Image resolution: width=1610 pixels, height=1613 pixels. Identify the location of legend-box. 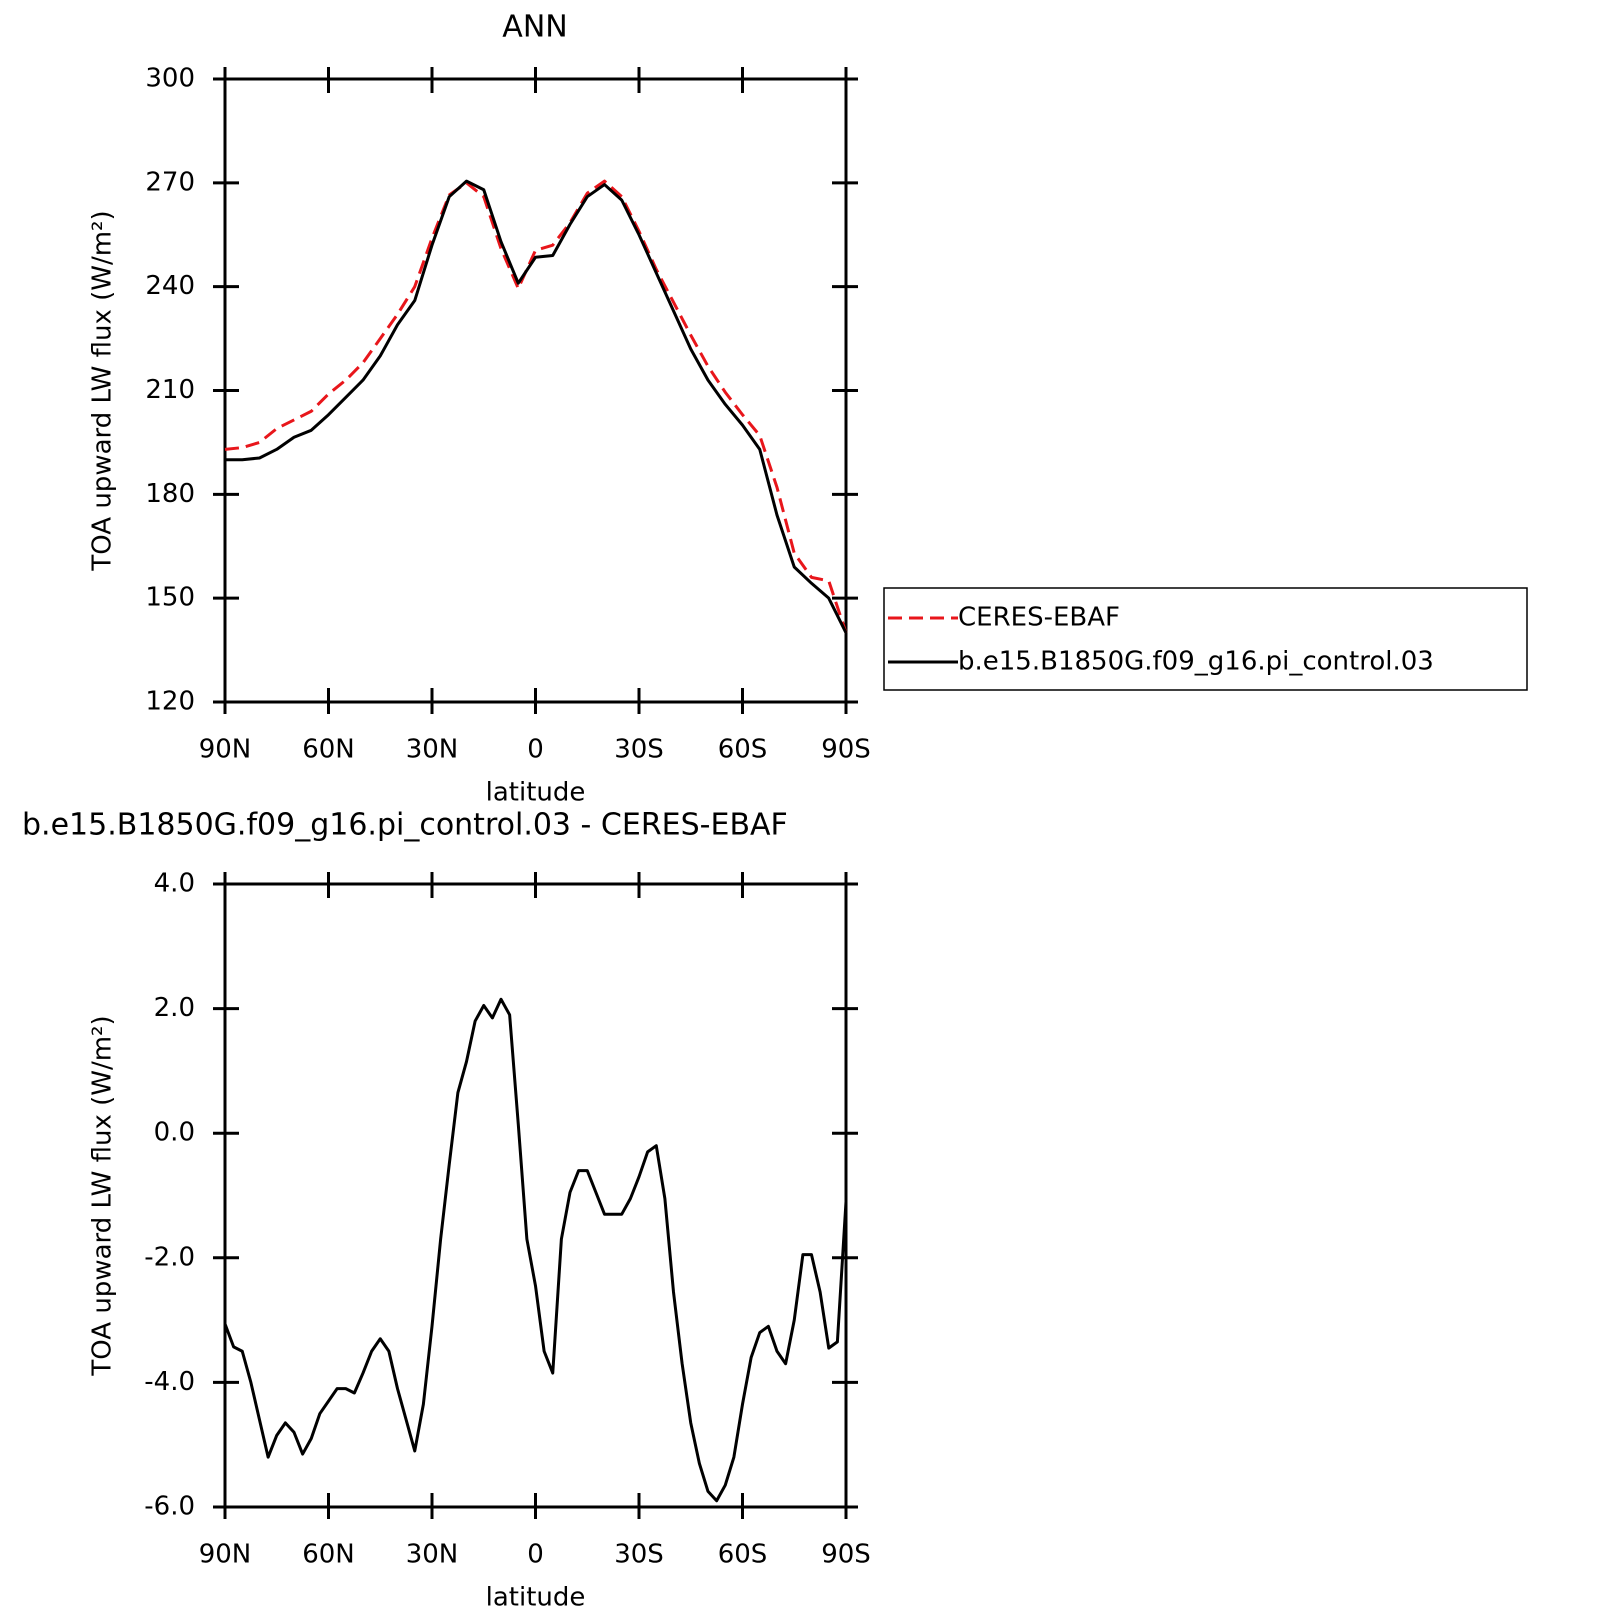
(1205, 639).